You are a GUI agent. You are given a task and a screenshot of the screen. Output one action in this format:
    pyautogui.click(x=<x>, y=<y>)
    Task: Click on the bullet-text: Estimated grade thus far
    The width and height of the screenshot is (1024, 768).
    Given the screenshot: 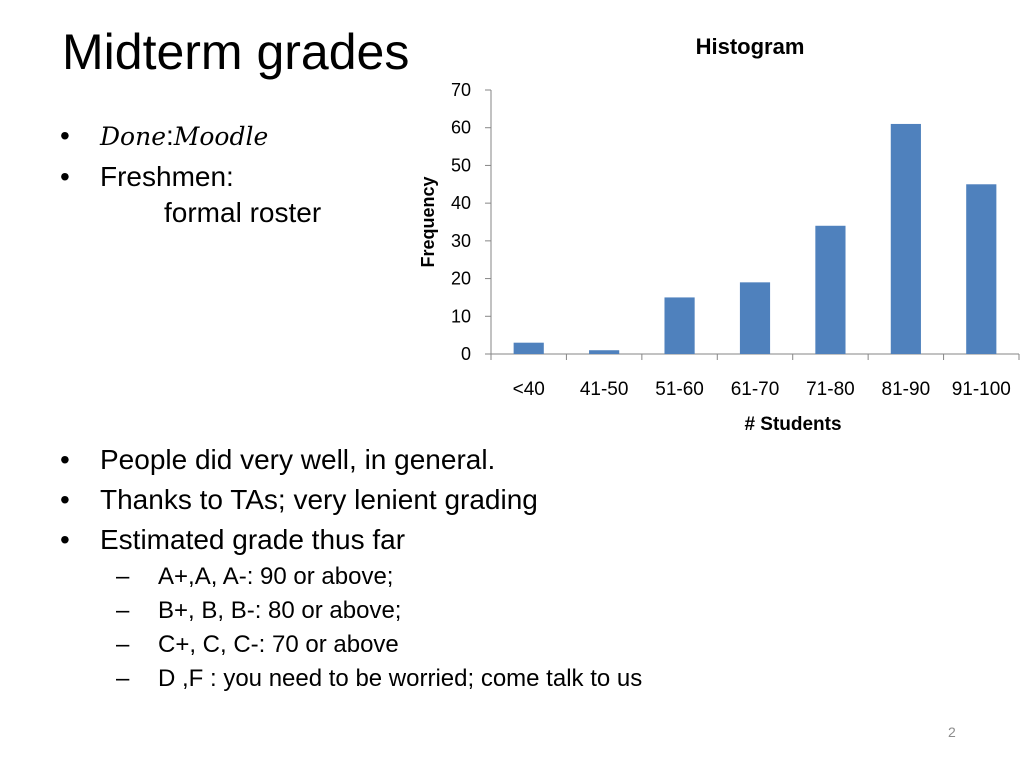 What is the action you would take?
    pyautogui.click(x=253, y=539)
    